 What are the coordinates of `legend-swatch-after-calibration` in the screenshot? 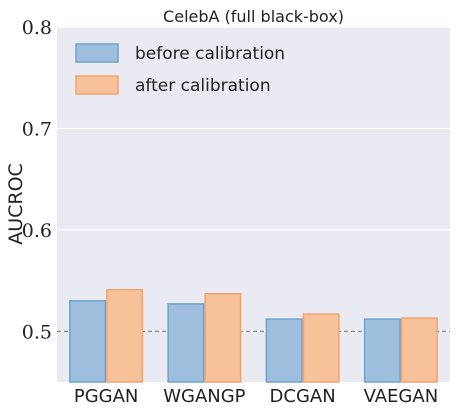 It's located at (97, 85).